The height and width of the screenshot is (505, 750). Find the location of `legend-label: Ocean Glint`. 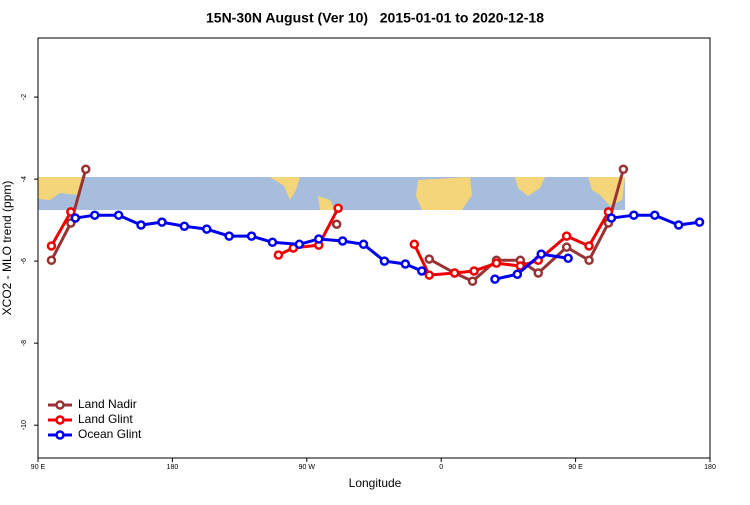

legend-label: Ocean Glint is located at coordinates (110, 434).